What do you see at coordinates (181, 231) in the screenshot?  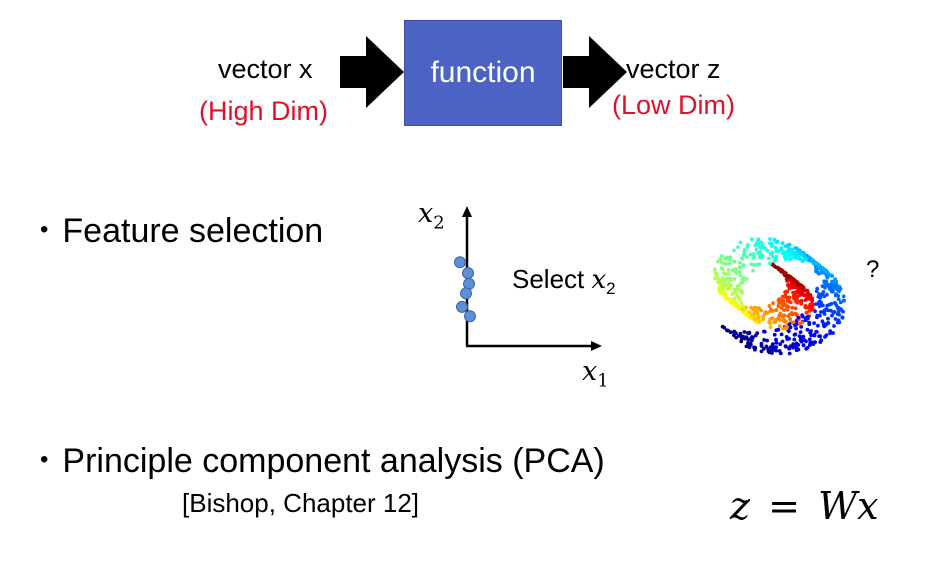 I see `bullet-feature-selection: • Feature selection` at bounding box center [181, 231].